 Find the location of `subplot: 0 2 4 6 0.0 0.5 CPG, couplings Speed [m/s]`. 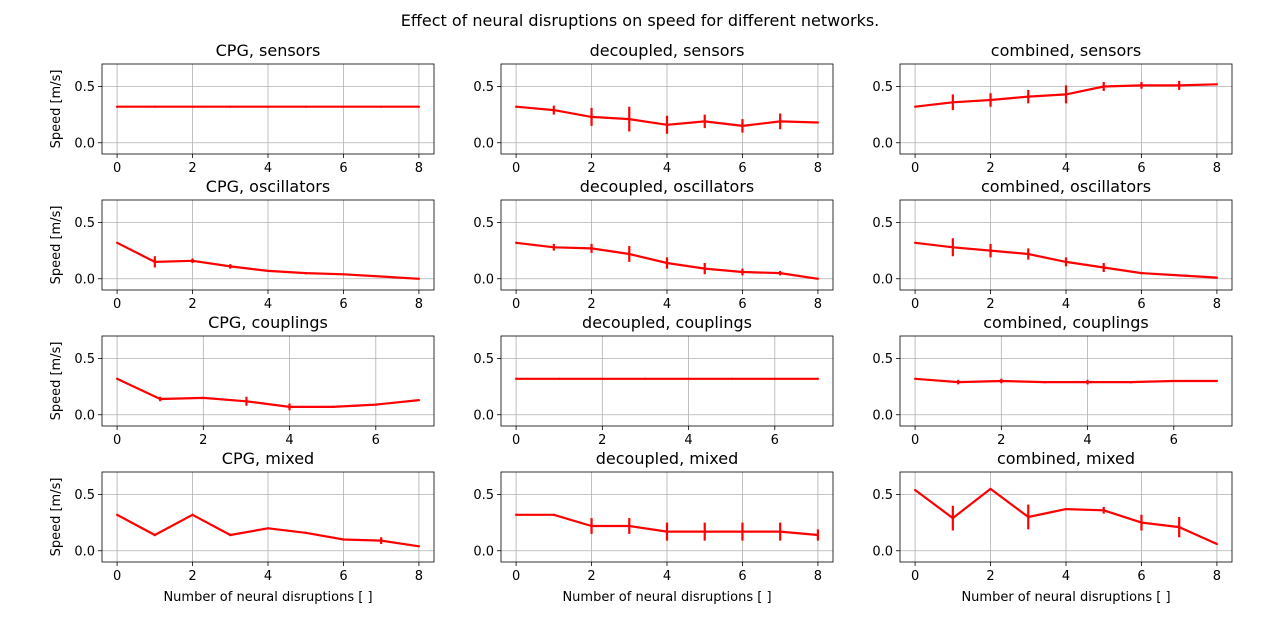

subplot: 0 2 4 6 0.0 0.5 CPG, couplings Speed [m/s] is located at coordinates (242, 380).